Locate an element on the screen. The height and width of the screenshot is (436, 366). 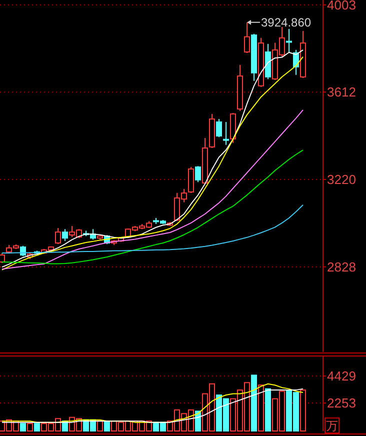
y-tick-label: 2253 is located at coordinates (341, 403).